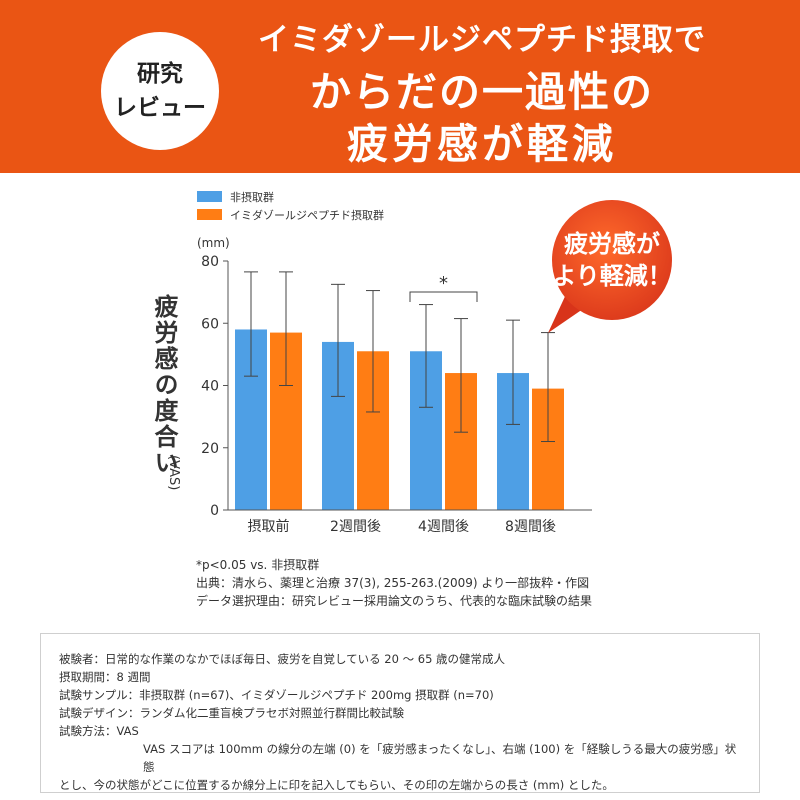 The width and height of the screenshot is (800, 800). What do you see at coordinates (530, 527) in the screenshot?
I see `x-category-label: 8週間後` at bounding box center [530, 527].